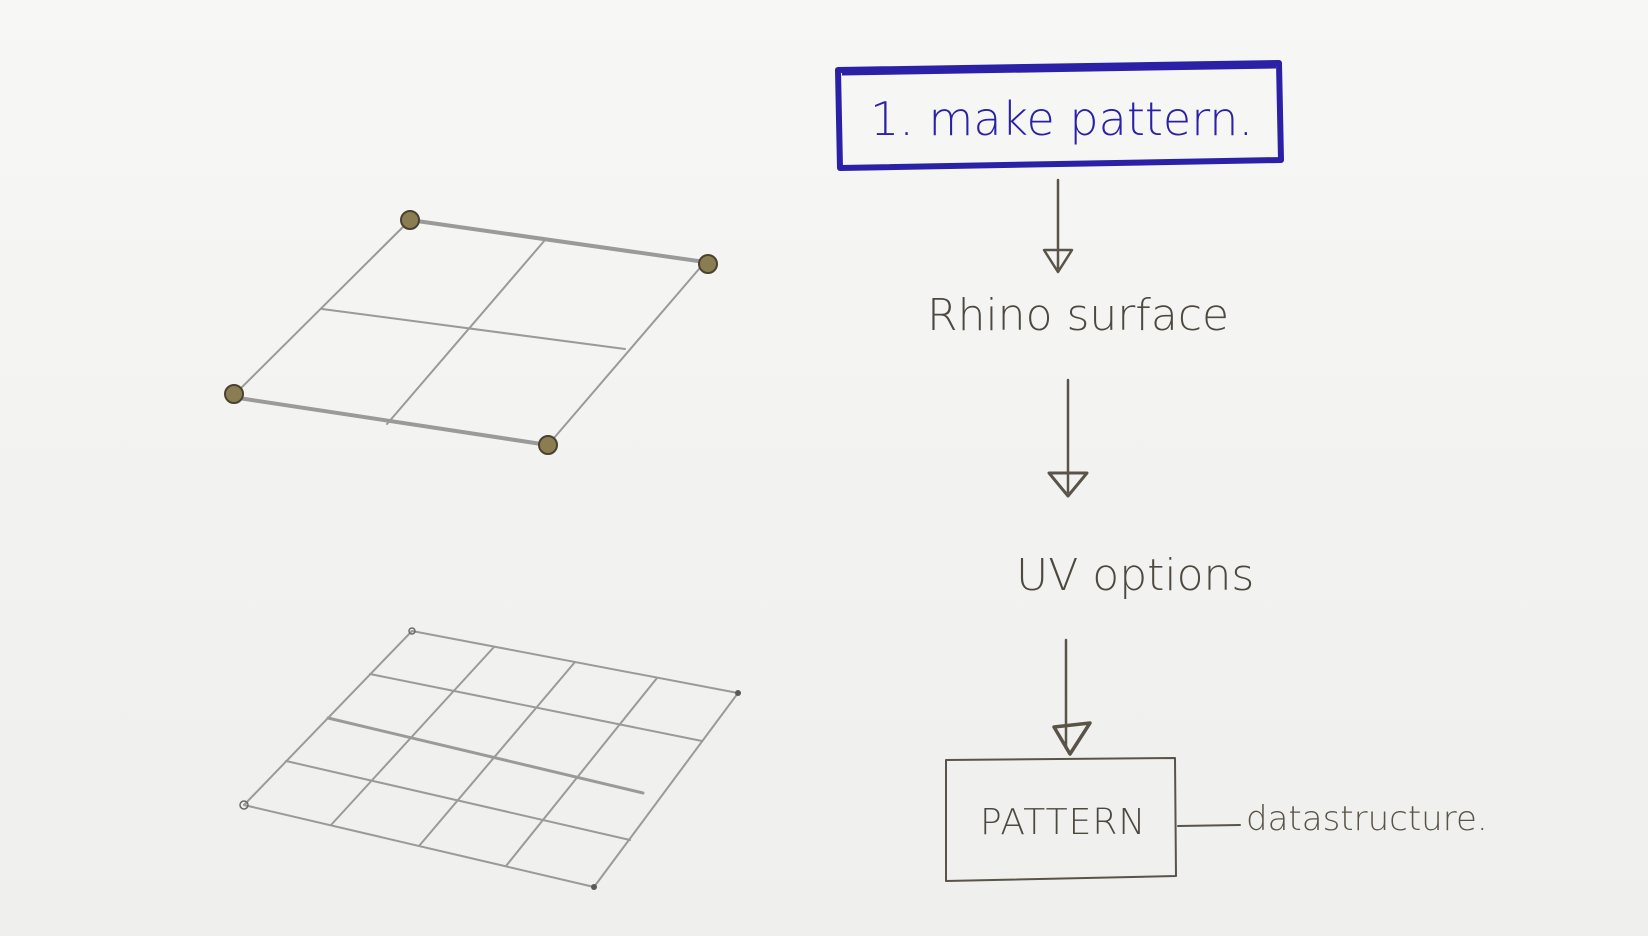  Describe the element at coordinates (473, 329) in the screenshot. I see `surface-iso-v` at that location.